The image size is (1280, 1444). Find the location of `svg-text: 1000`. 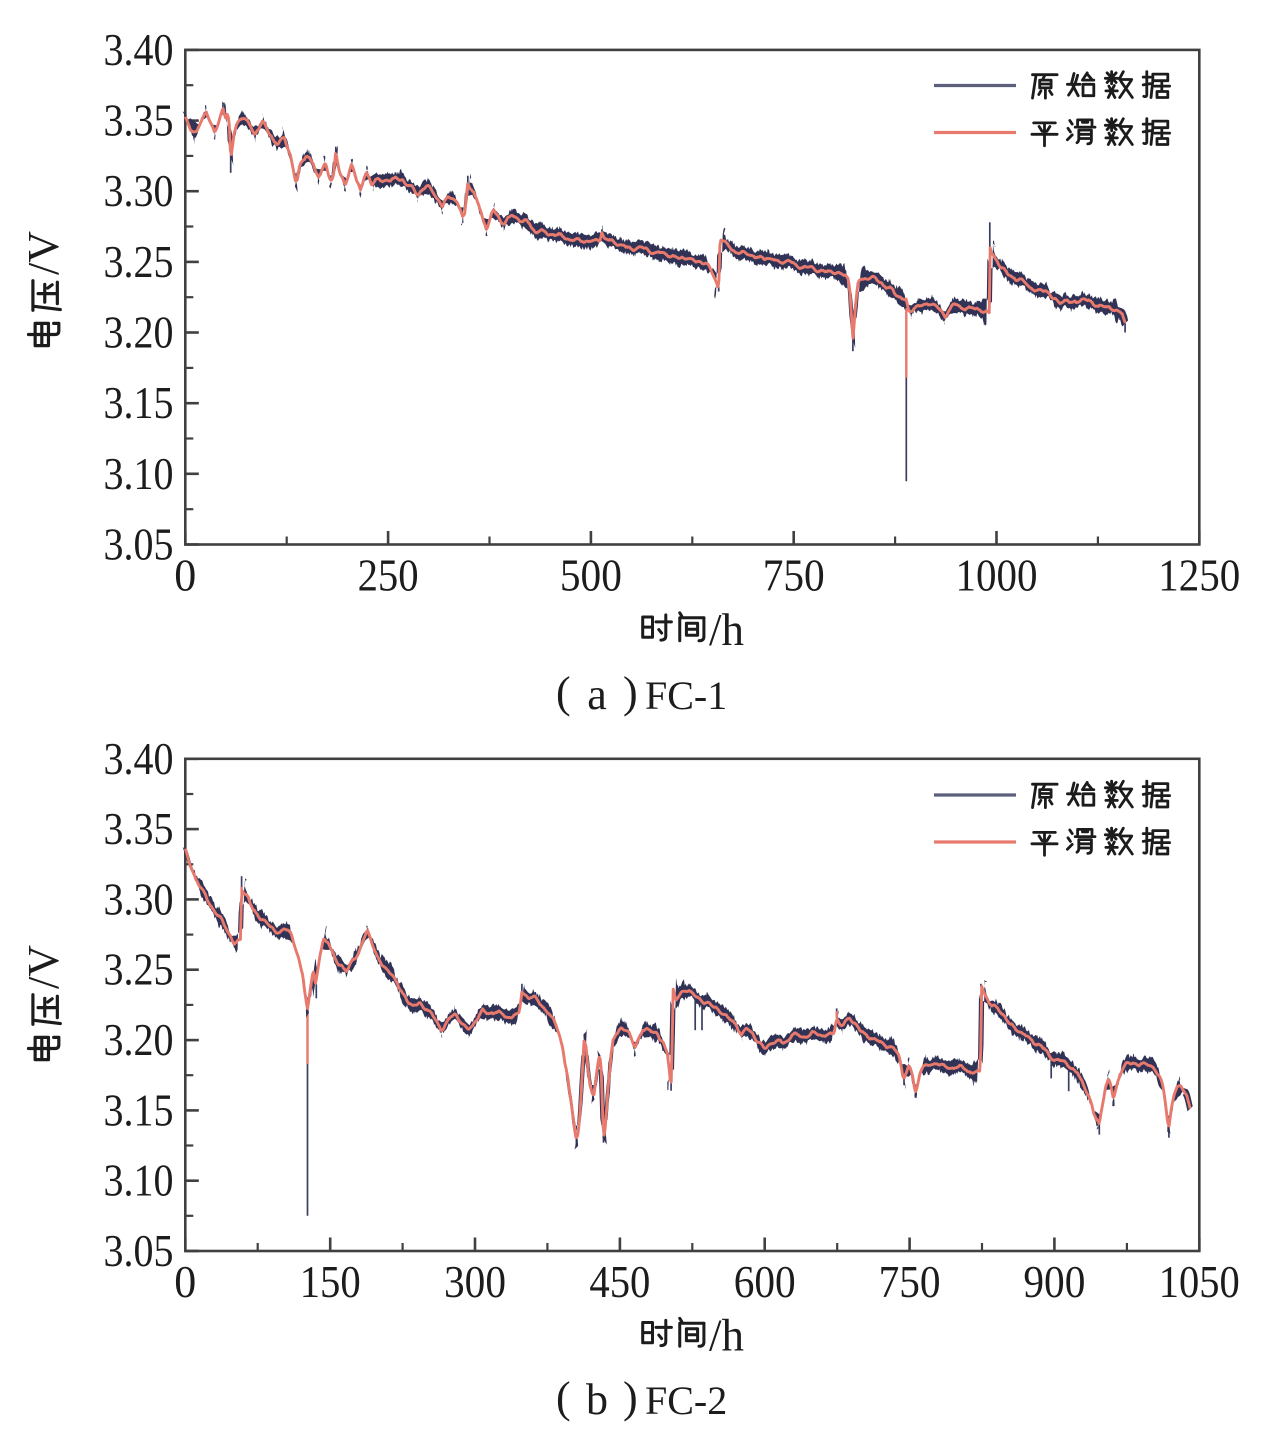

svg-text: 1000 is located at coordinates (997, 575).